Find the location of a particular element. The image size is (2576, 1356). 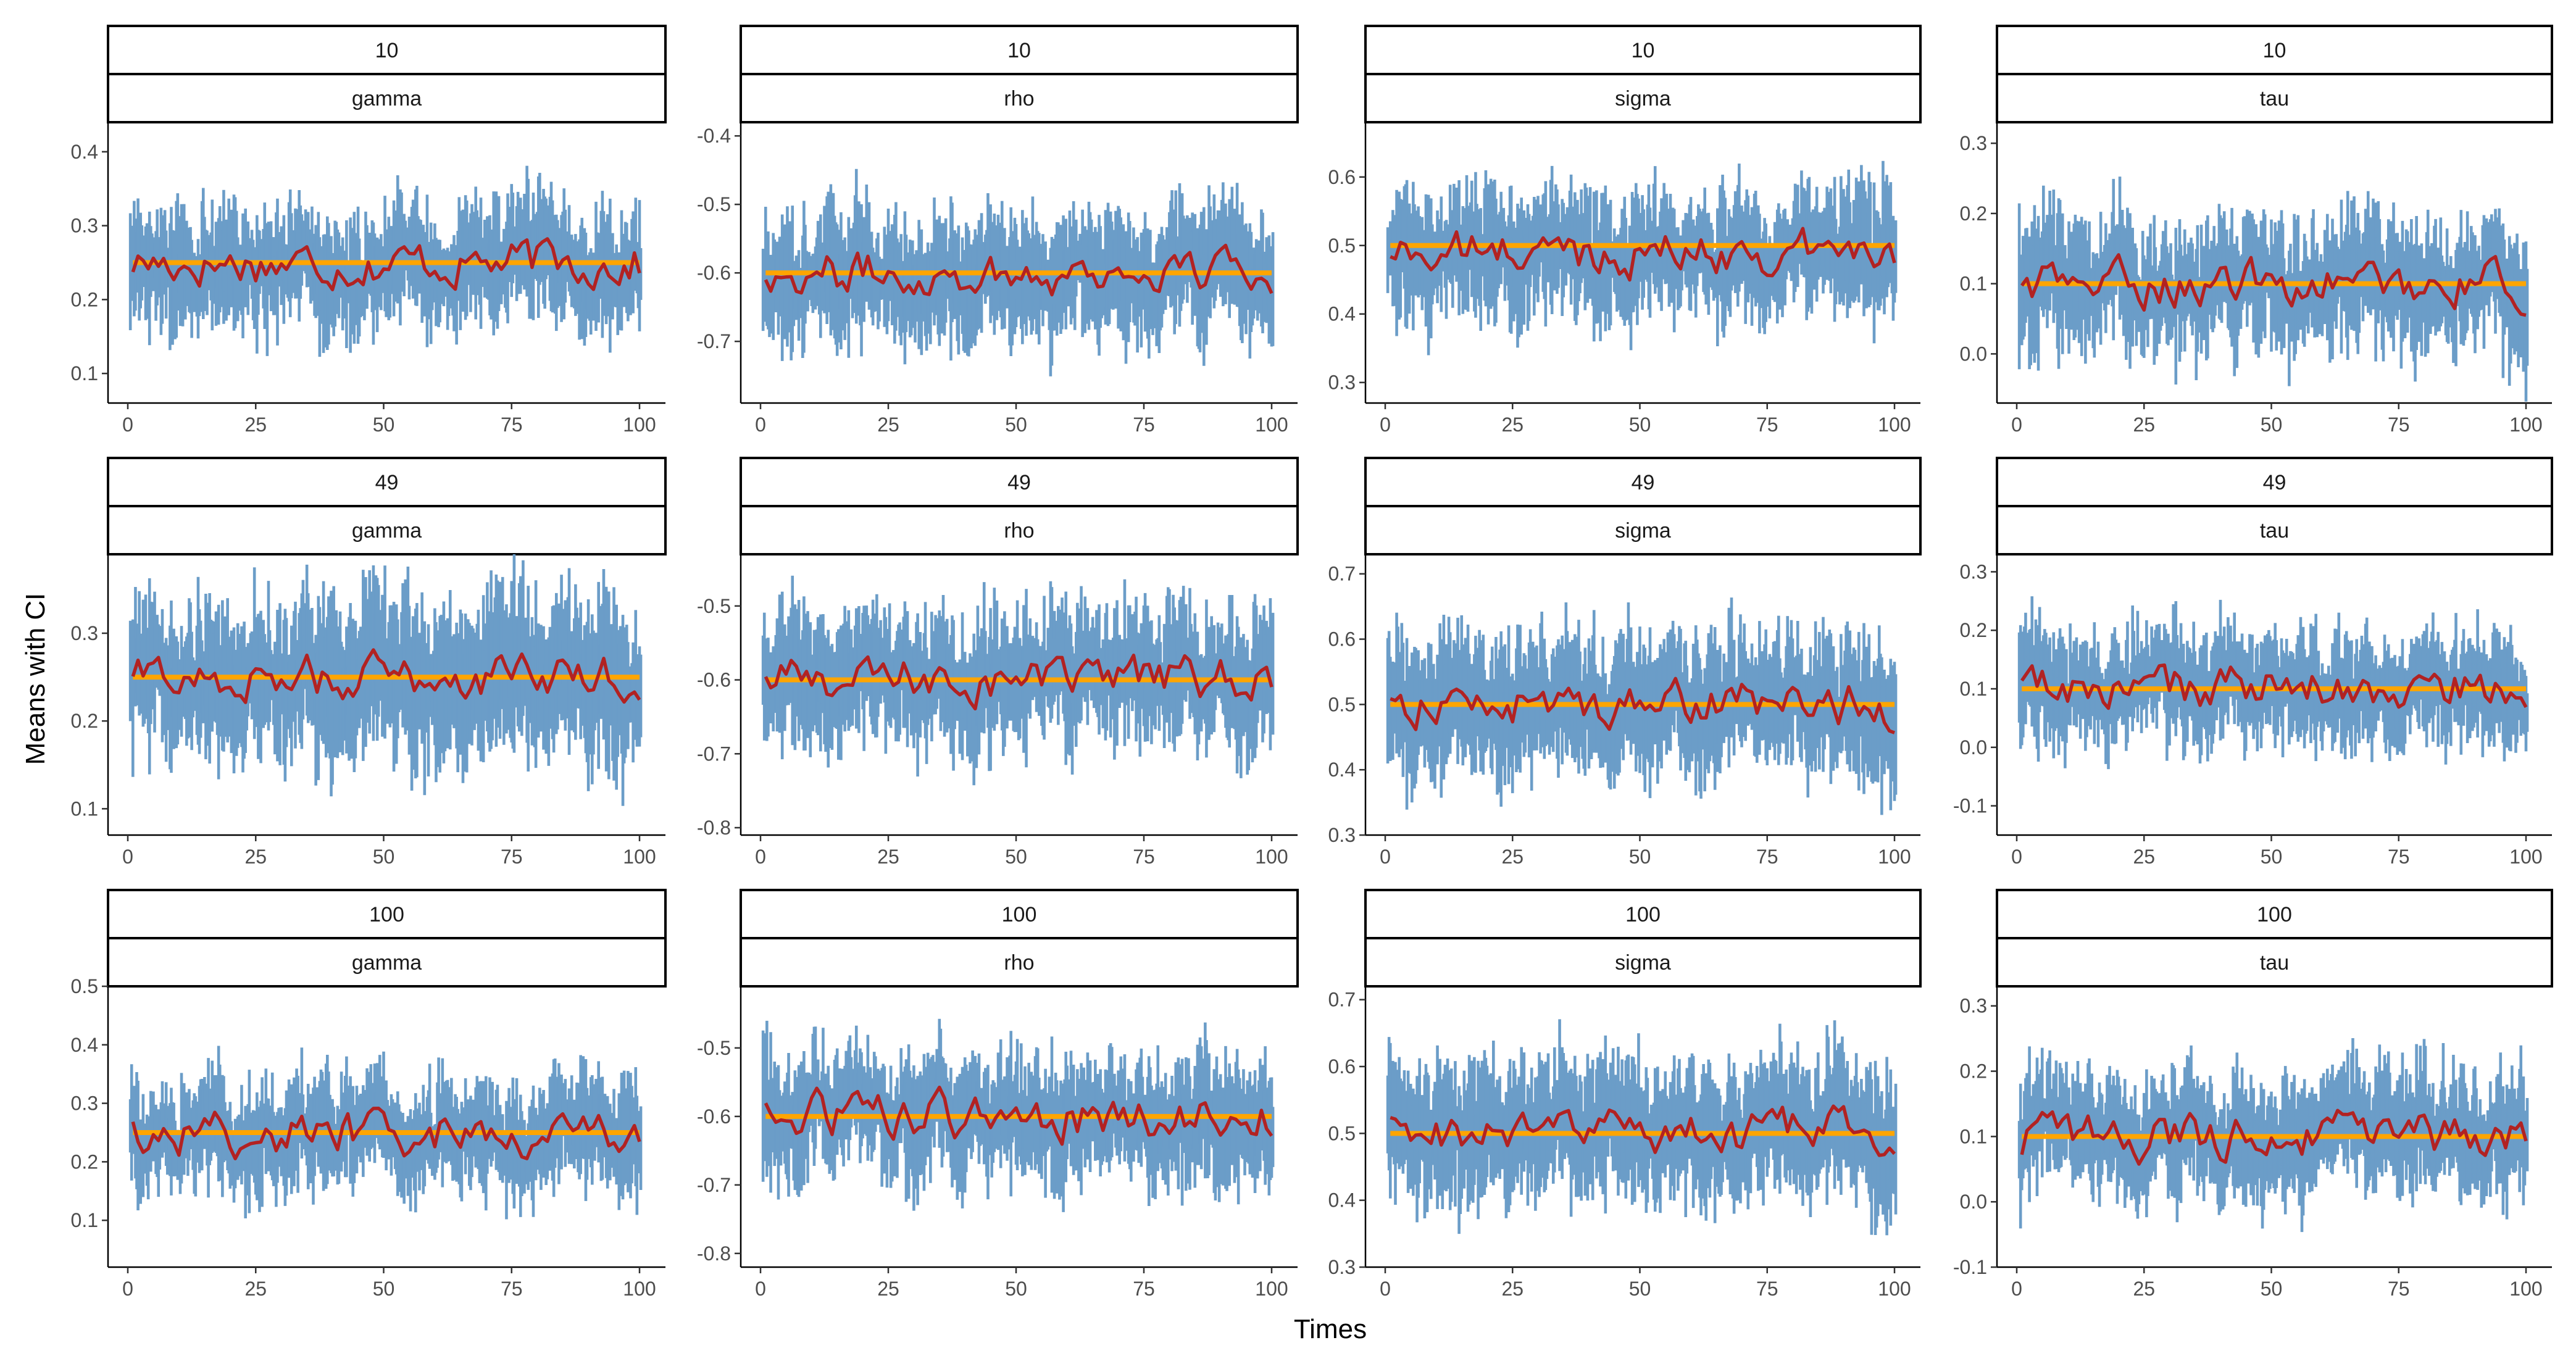

facet-panel-10-tau: 10 tau 0.0 0.1 0.2 0.3 0 25 50 75 100 is located at coordinates (2256, 230).